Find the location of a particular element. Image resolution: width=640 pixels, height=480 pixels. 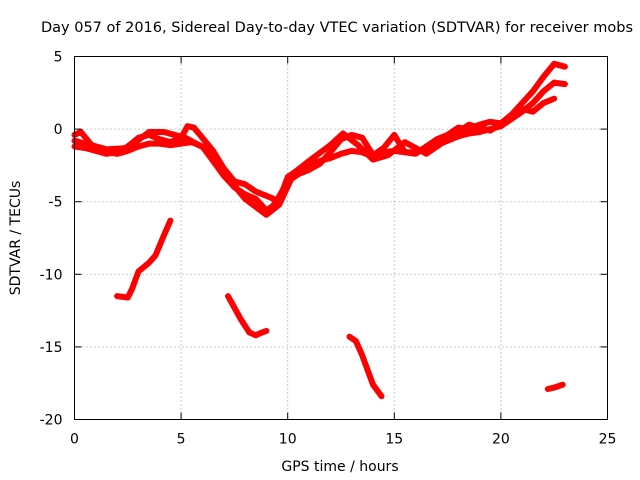

x-tick-label: 15 is located at coordinates (394, 440).